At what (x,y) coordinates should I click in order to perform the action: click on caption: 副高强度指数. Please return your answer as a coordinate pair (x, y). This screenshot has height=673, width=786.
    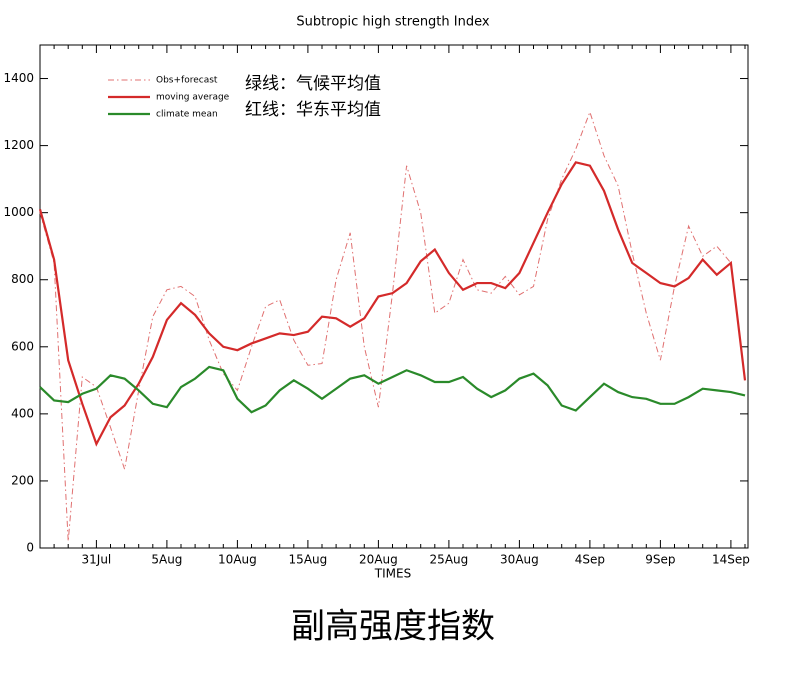
    Looking at the image, I should click on (393, 627).